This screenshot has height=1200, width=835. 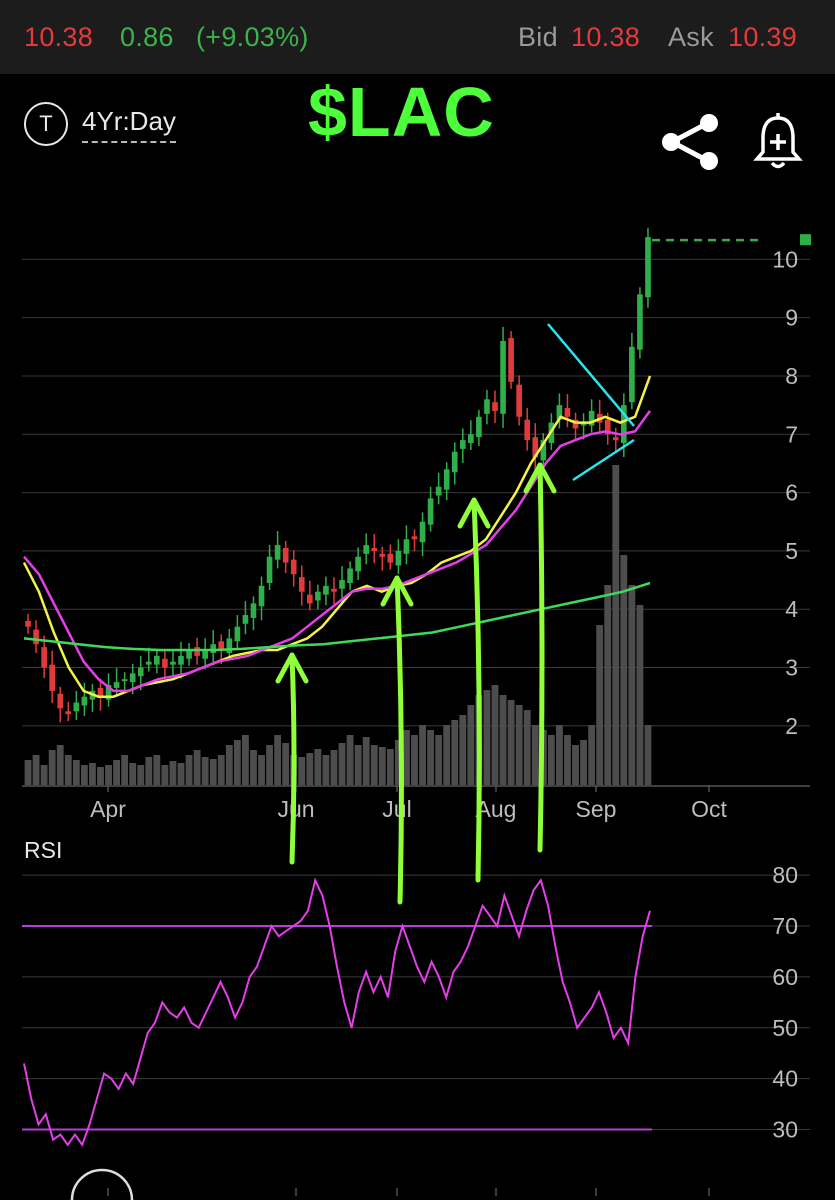 What do you see at coordinates (337, 616) in the screenshot?
I see `moving-average-line` at bounding box center [337, 616].